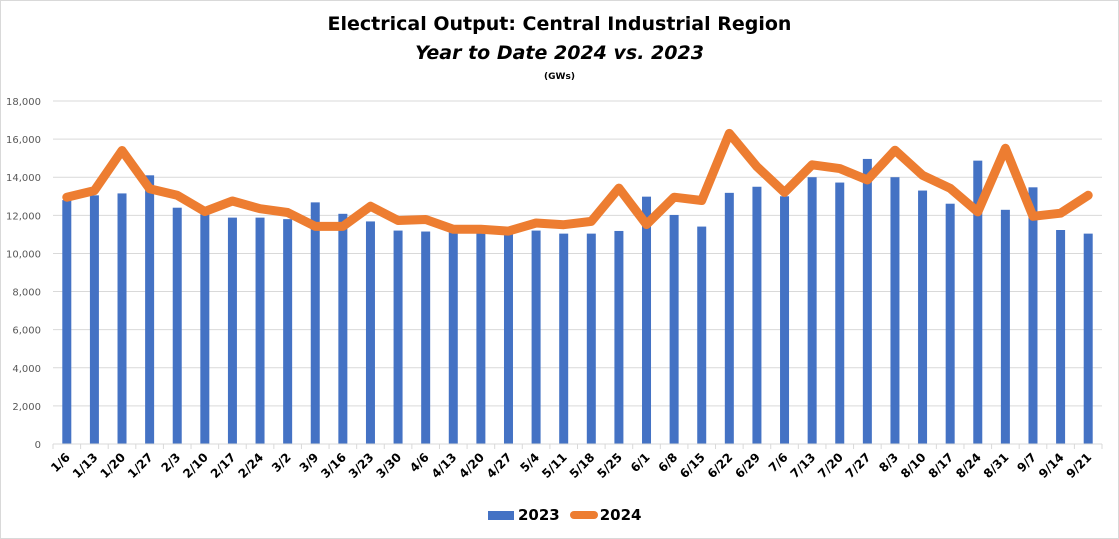 Image resolution: width=1119 pixels, height=539 pixels. I want to click on x-tick-label: 2/17, so click(223, 465).